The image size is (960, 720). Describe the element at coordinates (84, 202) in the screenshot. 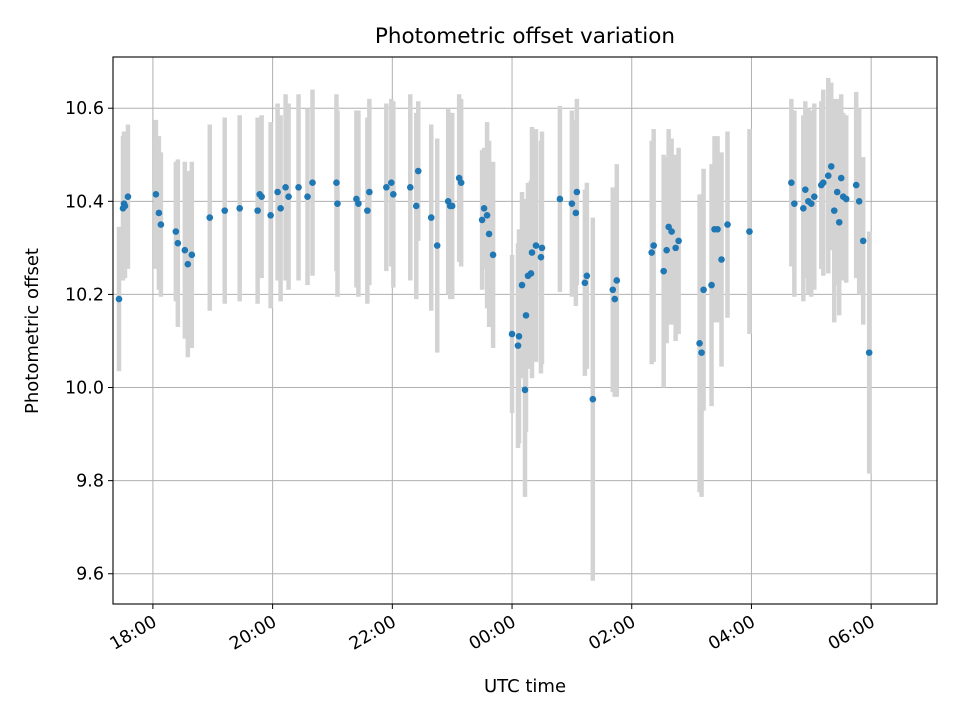

I see `y-tick-label: 10.4` at that location.